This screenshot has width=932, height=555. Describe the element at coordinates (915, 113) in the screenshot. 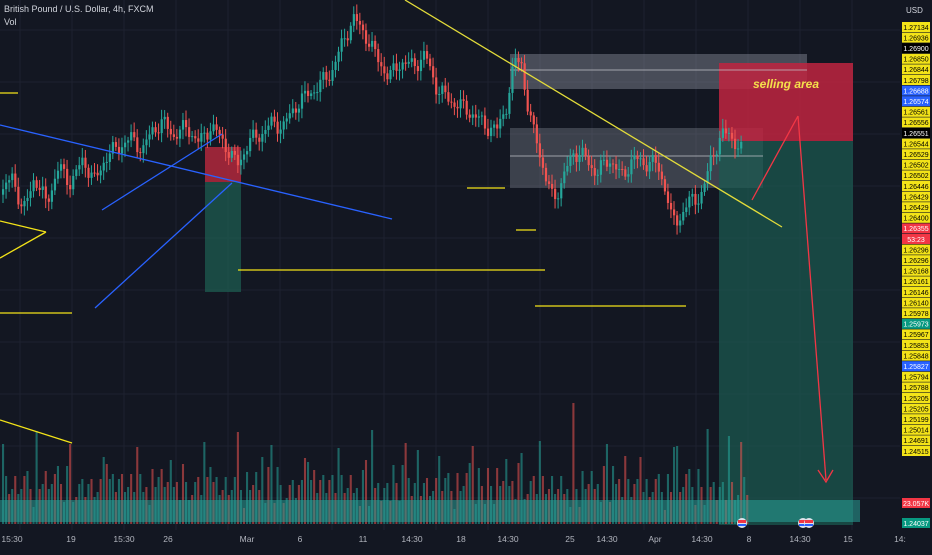

I see `price-label: 1.26561` at that location.